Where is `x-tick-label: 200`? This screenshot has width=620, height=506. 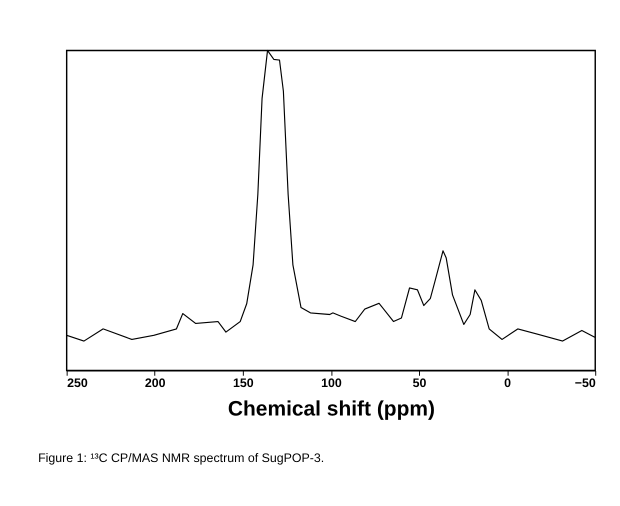 x-tick-label: 200 is located at coordinates (155, 383).